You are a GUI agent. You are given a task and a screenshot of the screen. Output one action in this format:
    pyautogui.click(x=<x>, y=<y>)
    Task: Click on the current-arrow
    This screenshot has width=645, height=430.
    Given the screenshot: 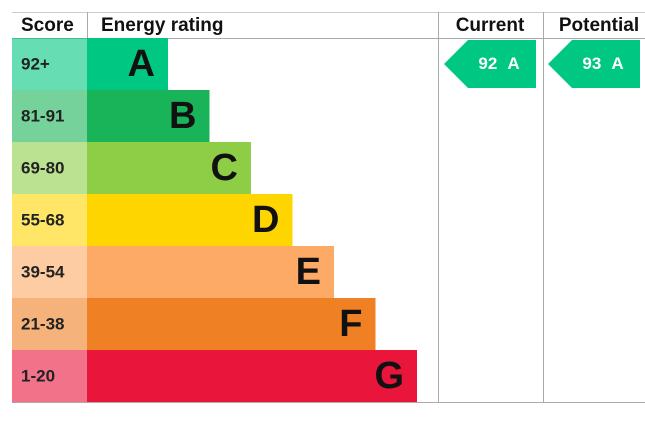 What is the action you would take?
    pyautogui.click(x=490, y=64)
    